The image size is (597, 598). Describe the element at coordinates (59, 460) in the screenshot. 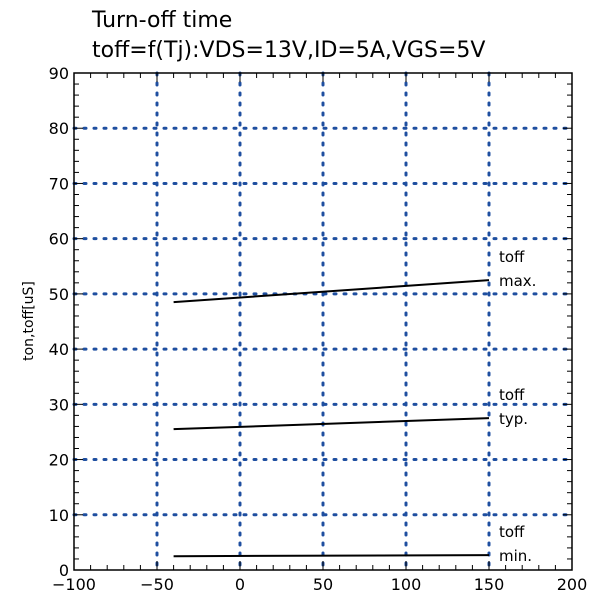

I see `y-tick-label: 20` at that location.